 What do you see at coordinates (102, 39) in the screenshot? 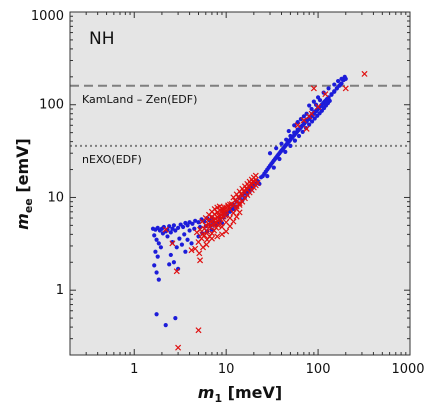
I see `panel-label: NH` at bounding box center [102, 39].